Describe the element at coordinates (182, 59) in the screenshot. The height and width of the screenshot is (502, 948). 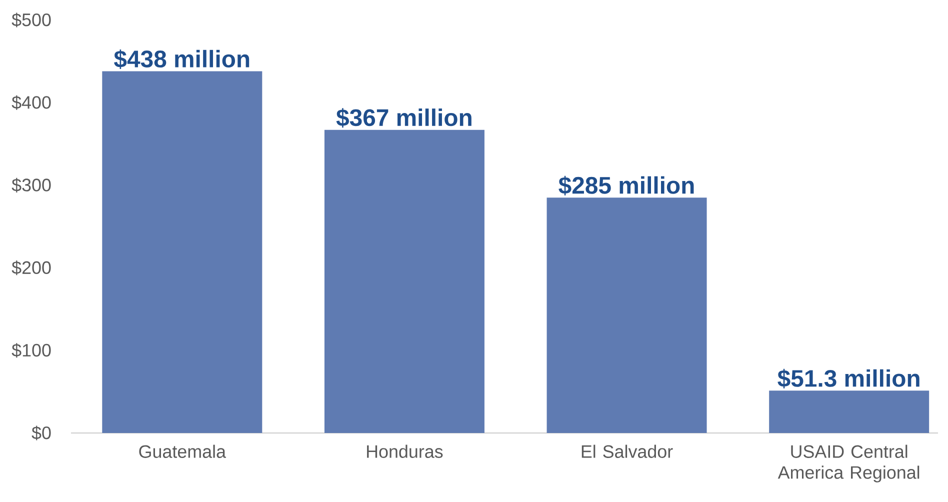
I see `data-label: $438 million` at that location.